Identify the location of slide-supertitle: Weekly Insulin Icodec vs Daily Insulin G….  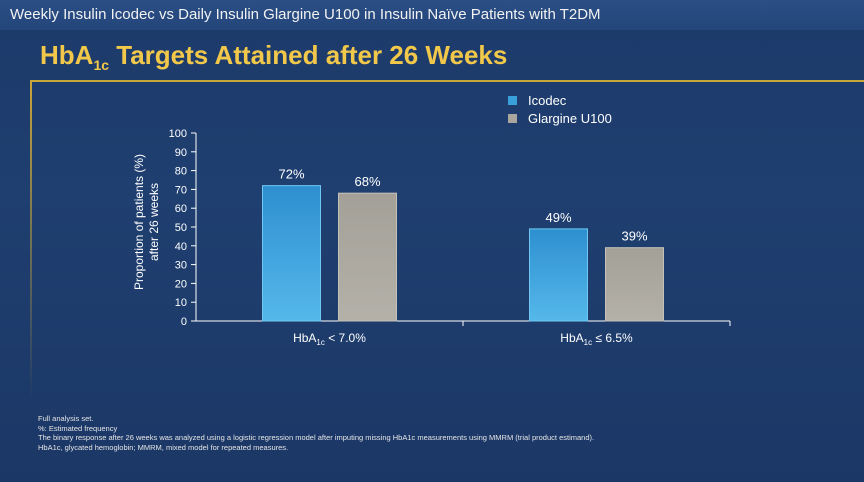
(305, 14).